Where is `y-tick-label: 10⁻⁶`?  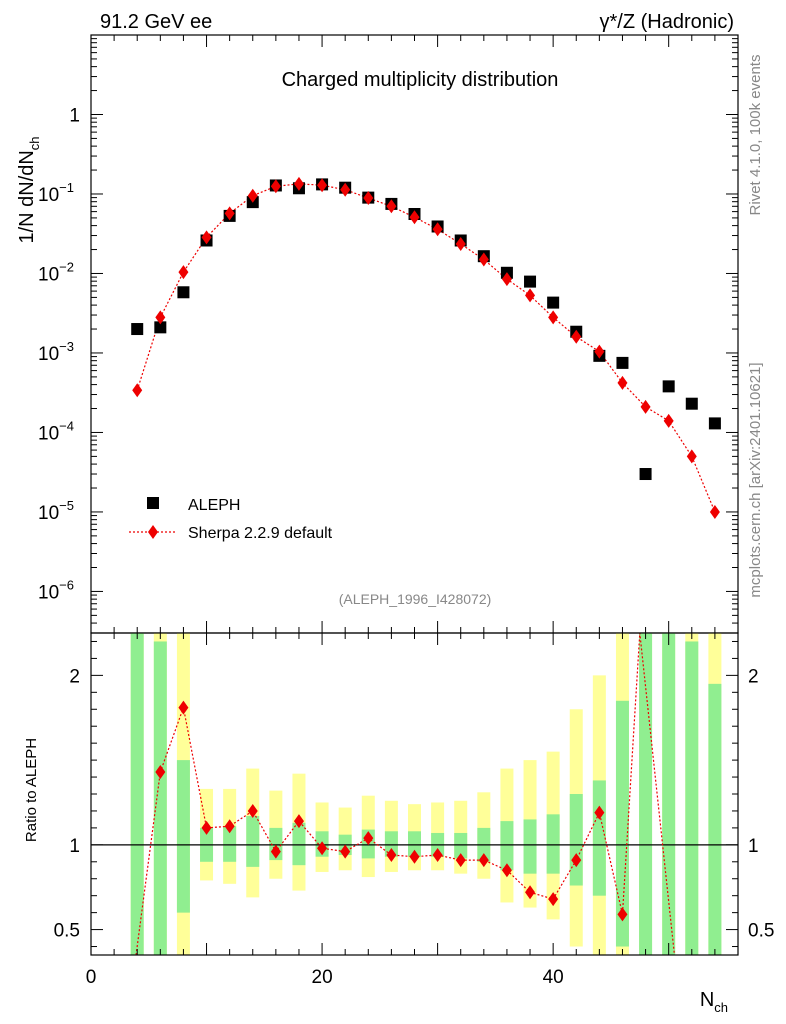 y-tick-label: 10⁻⁶ is located at coordinates (56, 590).